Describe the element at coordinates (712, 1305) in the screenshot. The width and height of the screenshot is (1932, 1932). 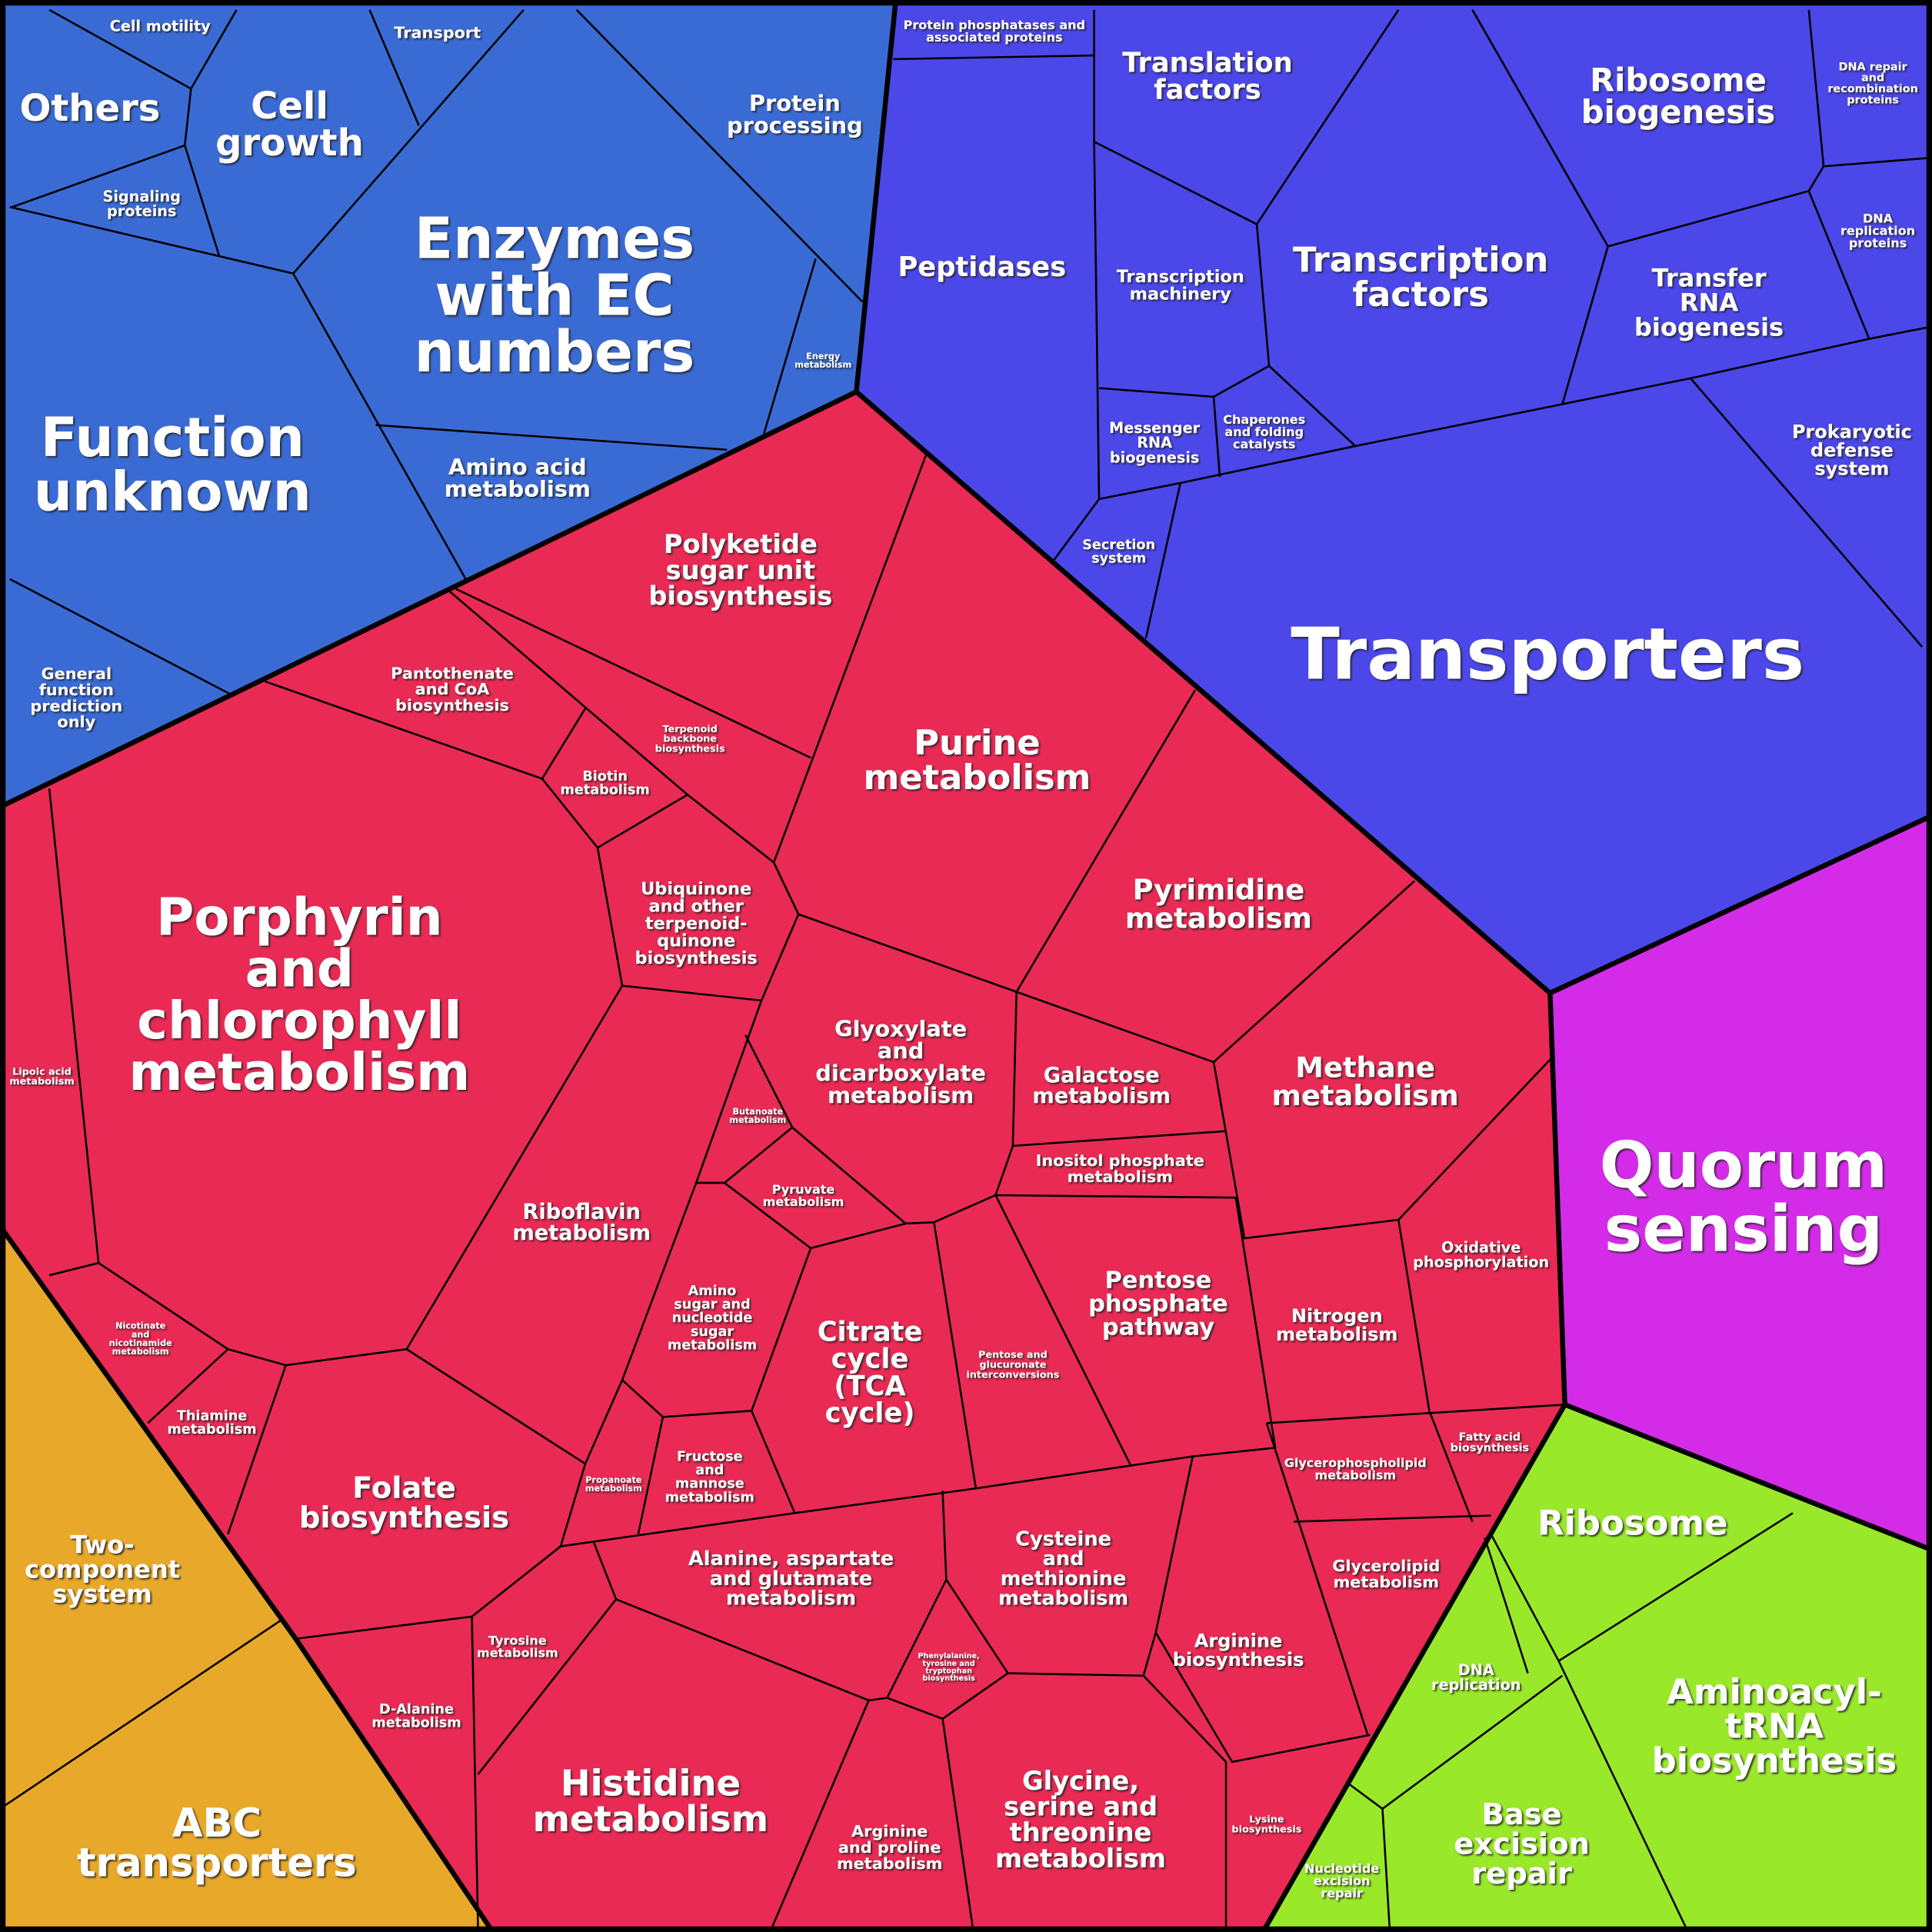
I see `cell-label: sugar and` at that location.